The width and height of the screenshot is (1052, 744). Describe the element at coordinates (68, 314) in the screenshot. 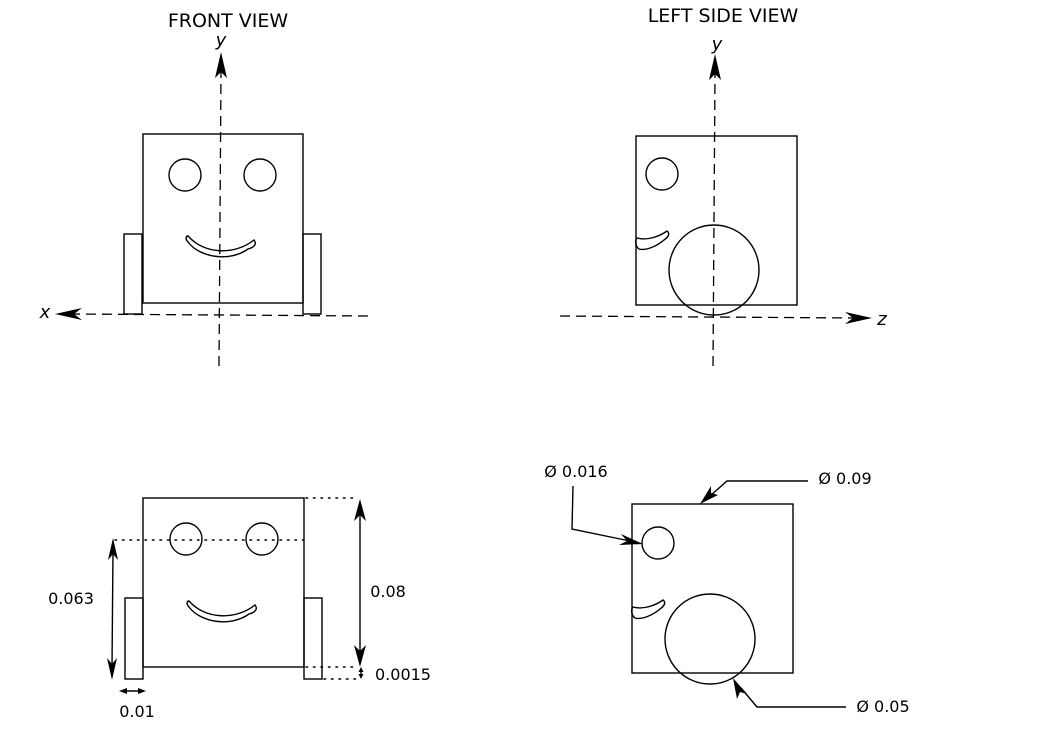

I see `front-x-arrowhead-icon` at that location.